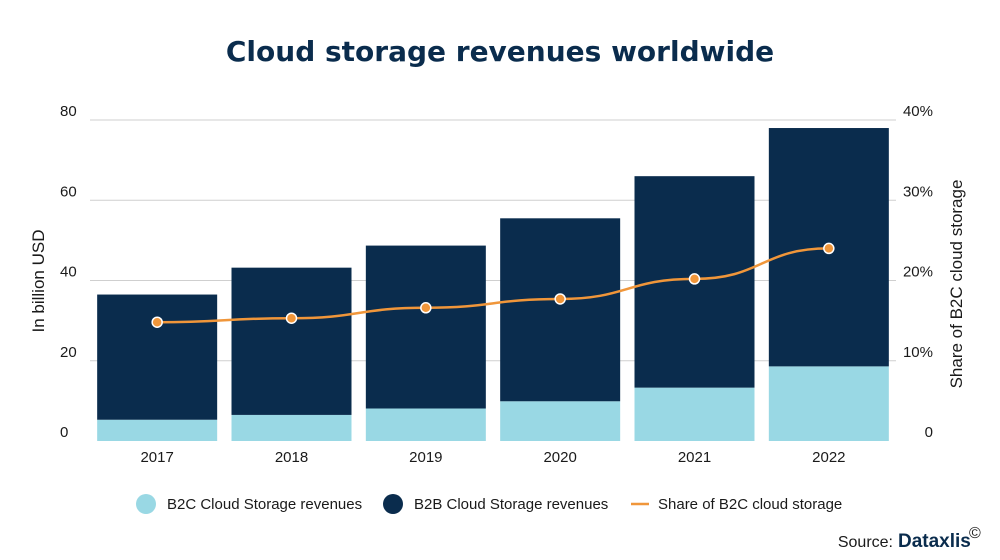 This screenshot has height=560, width=1000. I want to click on legend-swatch-b2b, so click(393, 504).